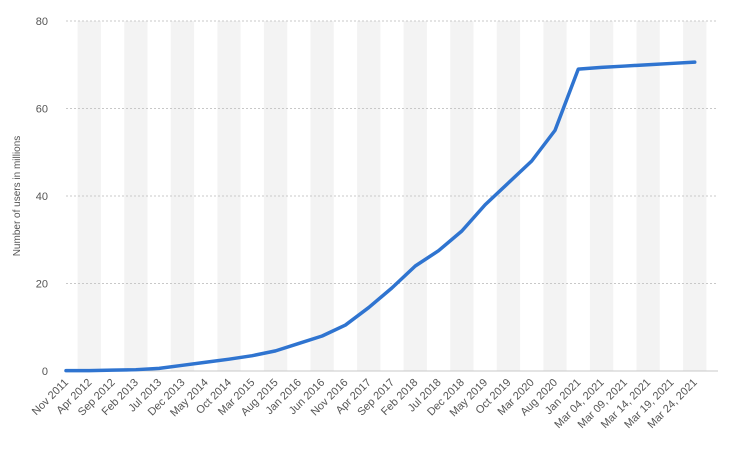 This screenshot has width=730, height=457. I want to click on y-tick-label: 0, so click(45, 372).